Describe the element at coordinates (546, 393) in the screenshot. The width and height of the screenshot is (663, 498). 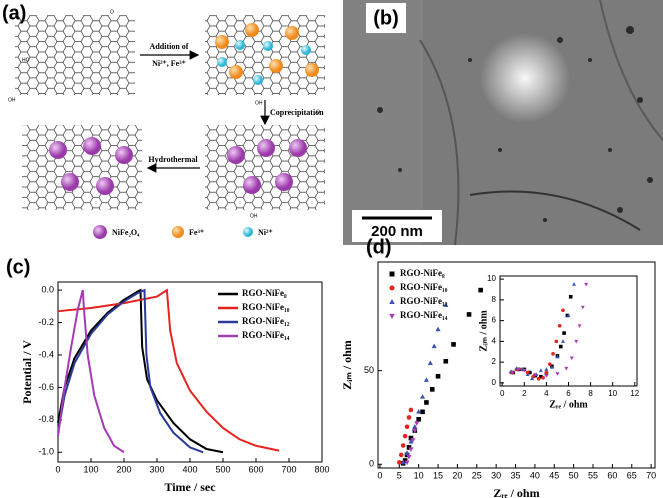
I see `x-tick-label: 4` at that location.